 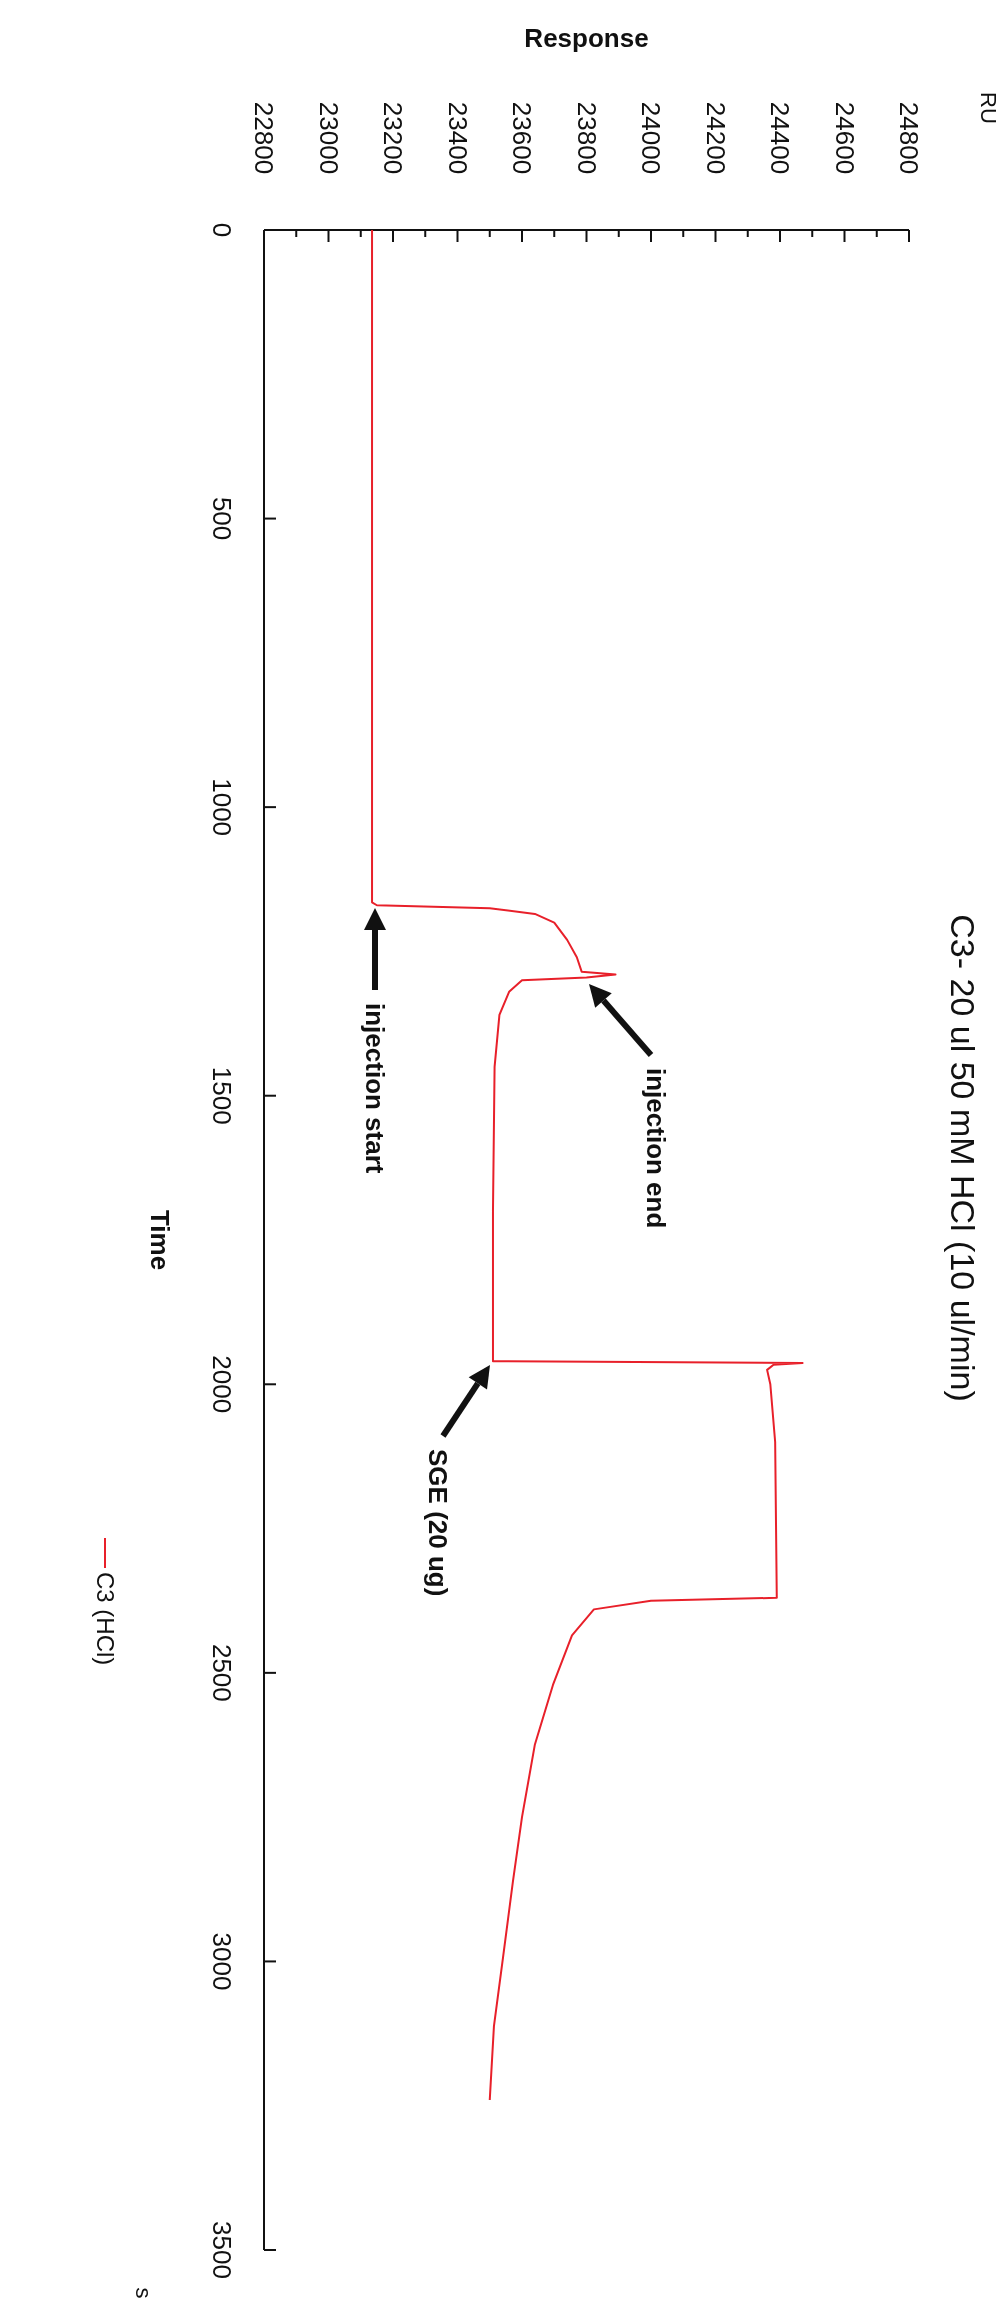 I want to click on x-tick-label: 22800, so click(x=264, y=138).